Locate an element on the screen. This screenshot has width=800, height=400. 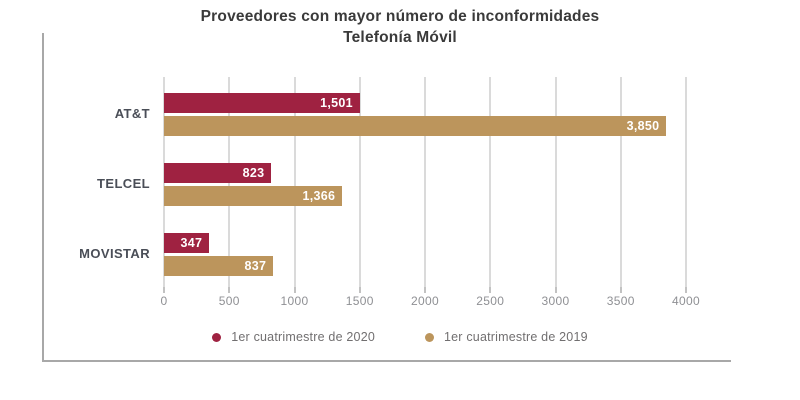
bar-telcel-2019: 1,366 is located at coordinates (253, 196).